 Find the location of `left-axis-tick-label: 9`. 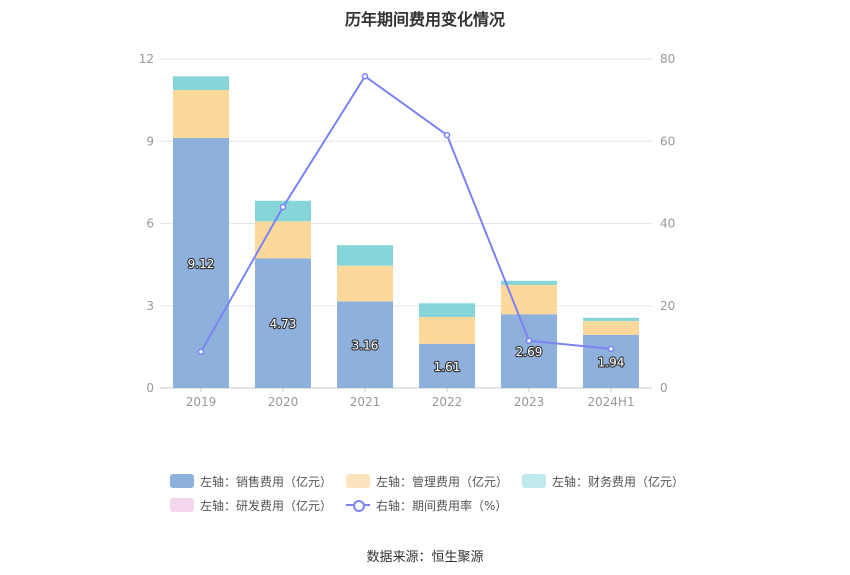

left-axis-tick-label: 9 is located at coordinates (150, 141).